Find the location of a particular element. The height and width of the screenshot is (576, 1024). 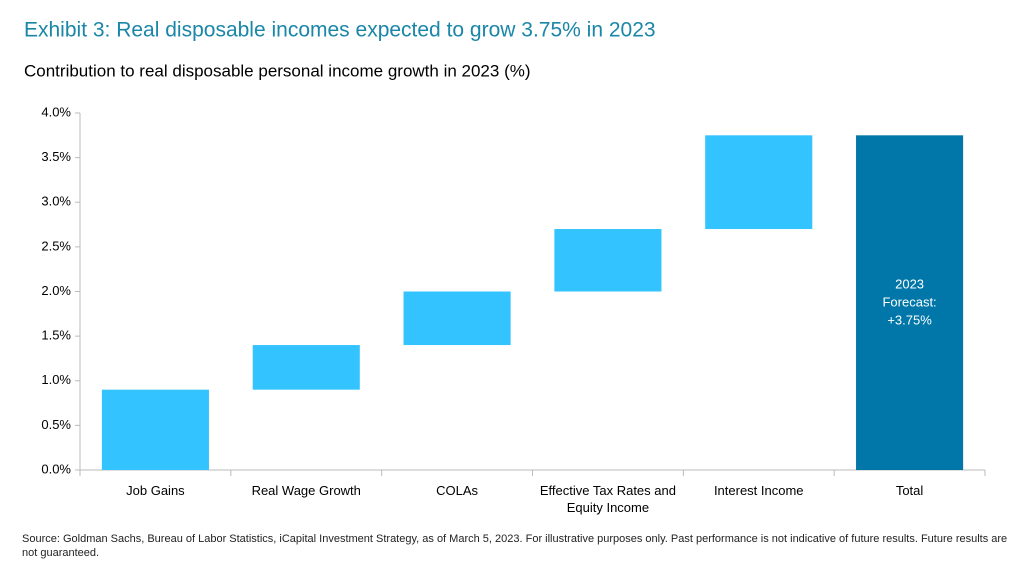

x-label-box: Interest Income is located at coordinates (758, 490).